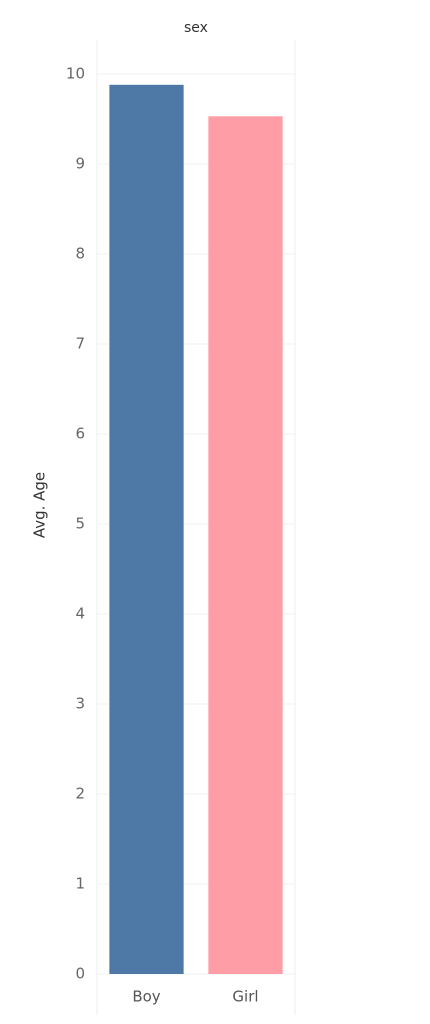  What do you see at coordinates (80, 794) in the screenshot?
I see `y-tick-label: 2` at bounding box center [80, 794].